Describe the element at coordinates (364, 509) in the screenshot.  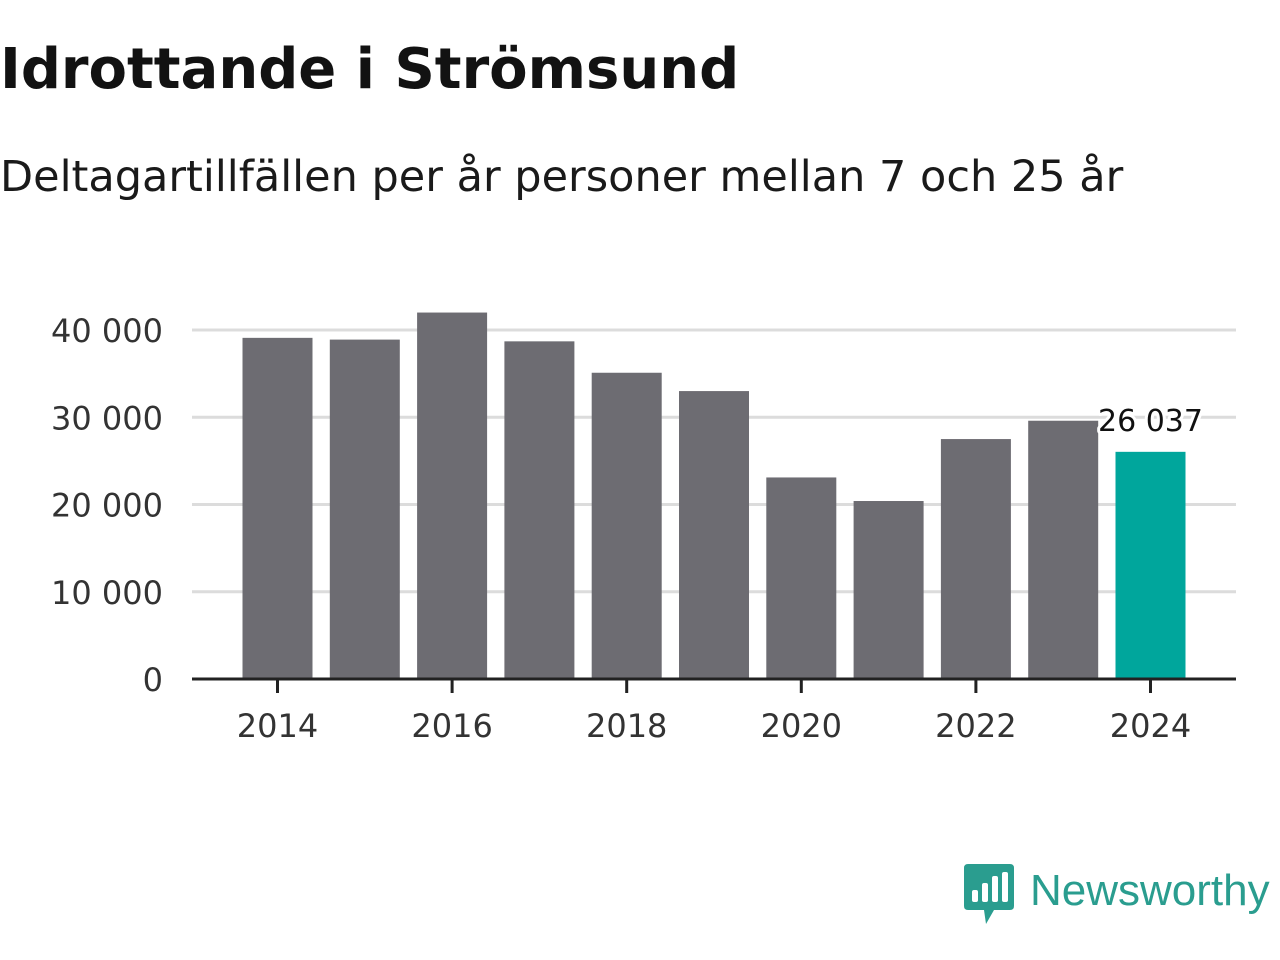
I see `bar-2015` at that location.